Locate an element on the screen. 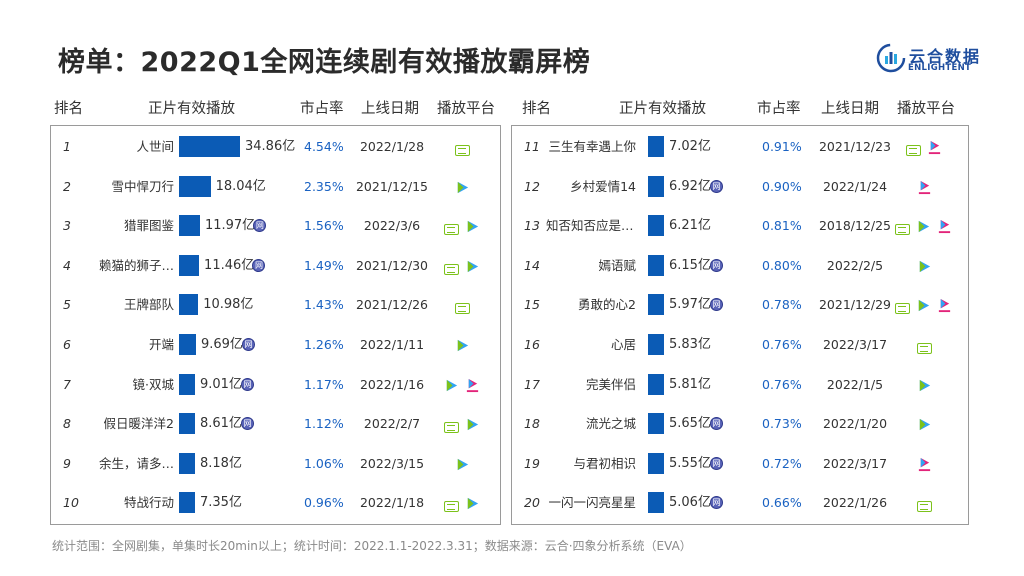 The image size is (1024, 576). market-share: 0.96% is located at coordinates (324, 503).